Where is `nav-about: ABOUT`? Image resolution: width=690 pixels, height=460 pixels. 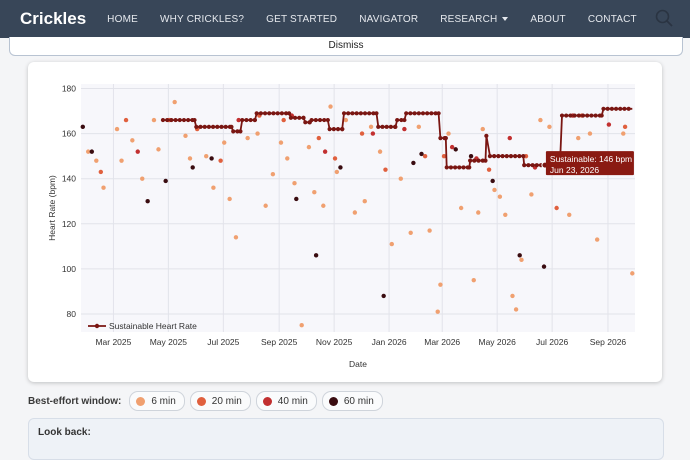
nav-about: ABOUT is located at coordinates (548, 19).